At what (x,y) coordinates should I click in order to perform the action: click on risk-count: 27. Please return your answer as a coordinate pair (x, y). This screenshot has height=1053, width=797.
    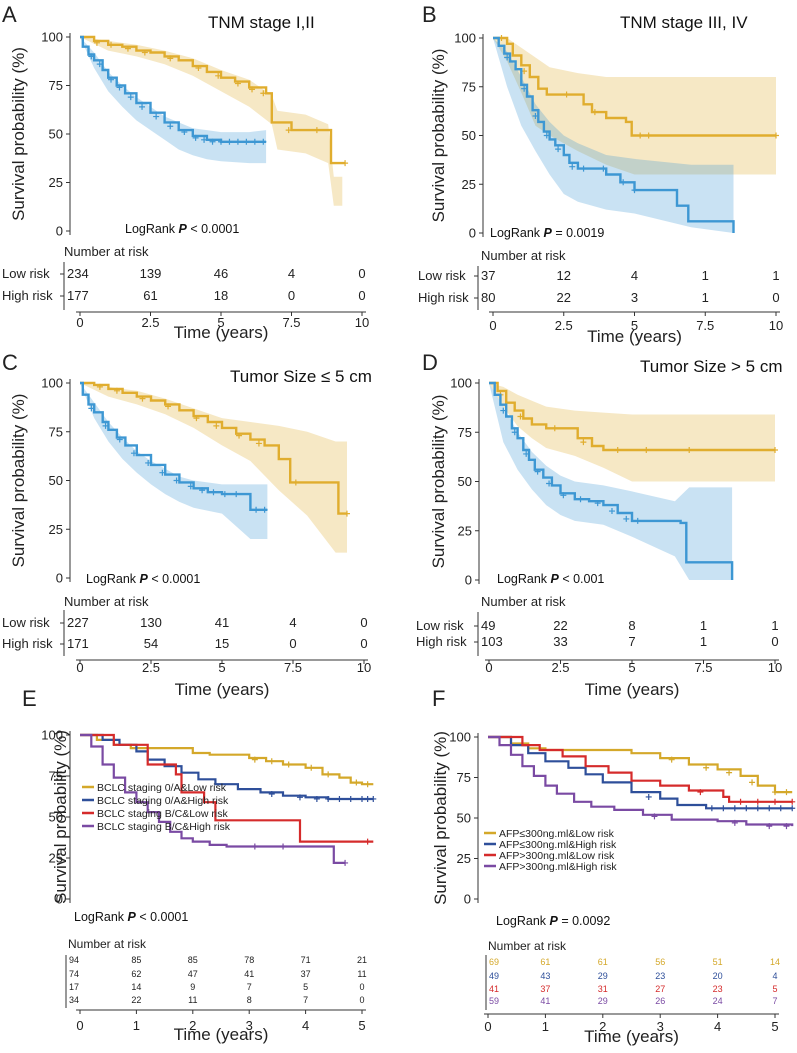
    Looking at the image, I should click on (660, 989).